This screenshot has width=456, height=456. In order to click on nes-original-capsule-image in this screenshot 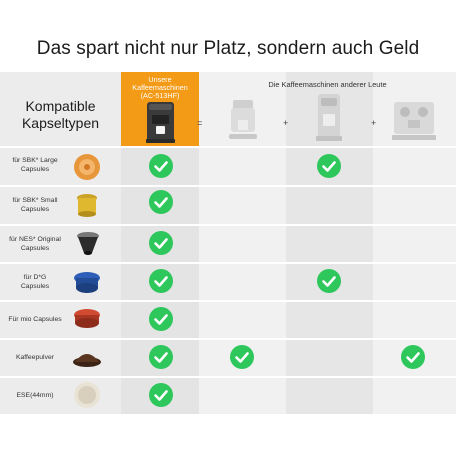, I will do `click(88, 243)`.